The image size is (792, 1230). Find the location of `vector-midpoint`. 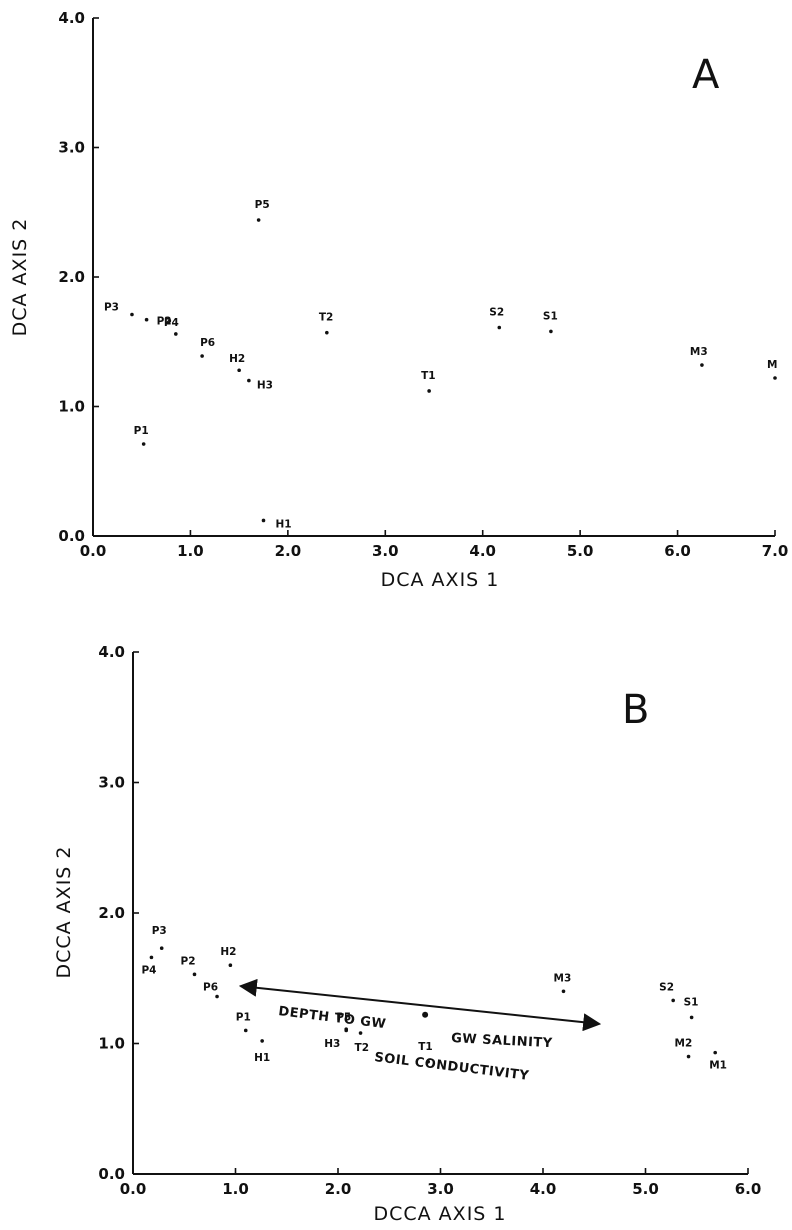

vector-midpoint is located at coordinates (425, 1014).